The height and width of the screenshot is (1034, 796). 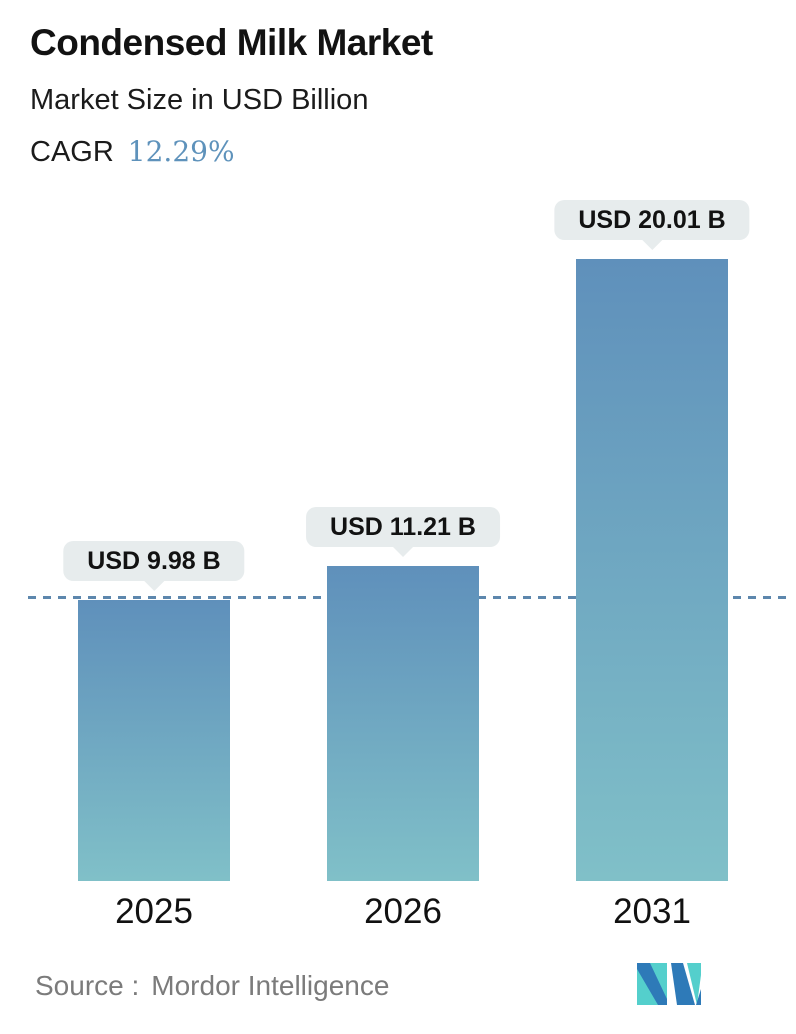 I want to click on cagr-row: CAGR 12.29%, so click(x=132, y=152).